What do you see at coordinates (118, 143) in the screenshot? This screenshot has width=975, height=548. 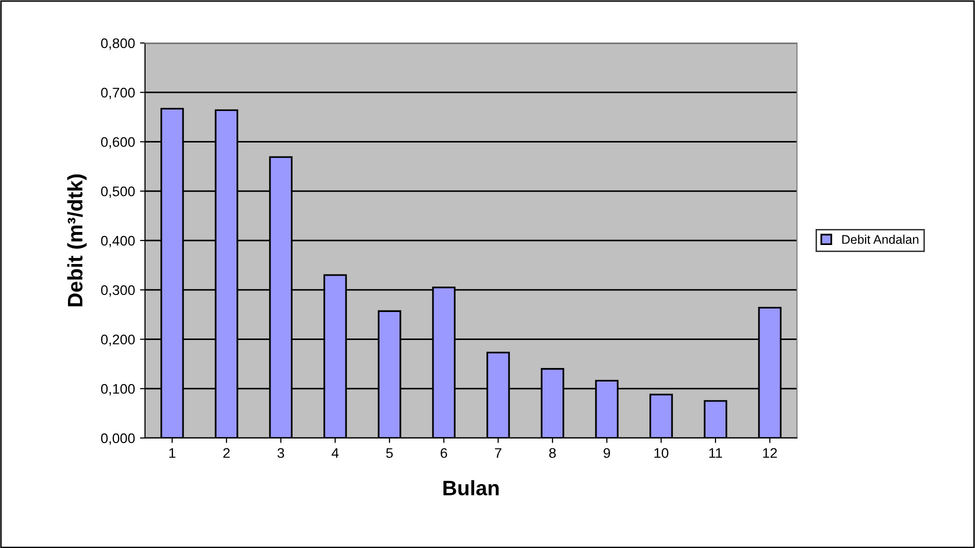 I see `y-tick-label: 0,600` at bounding box center [118, 143].